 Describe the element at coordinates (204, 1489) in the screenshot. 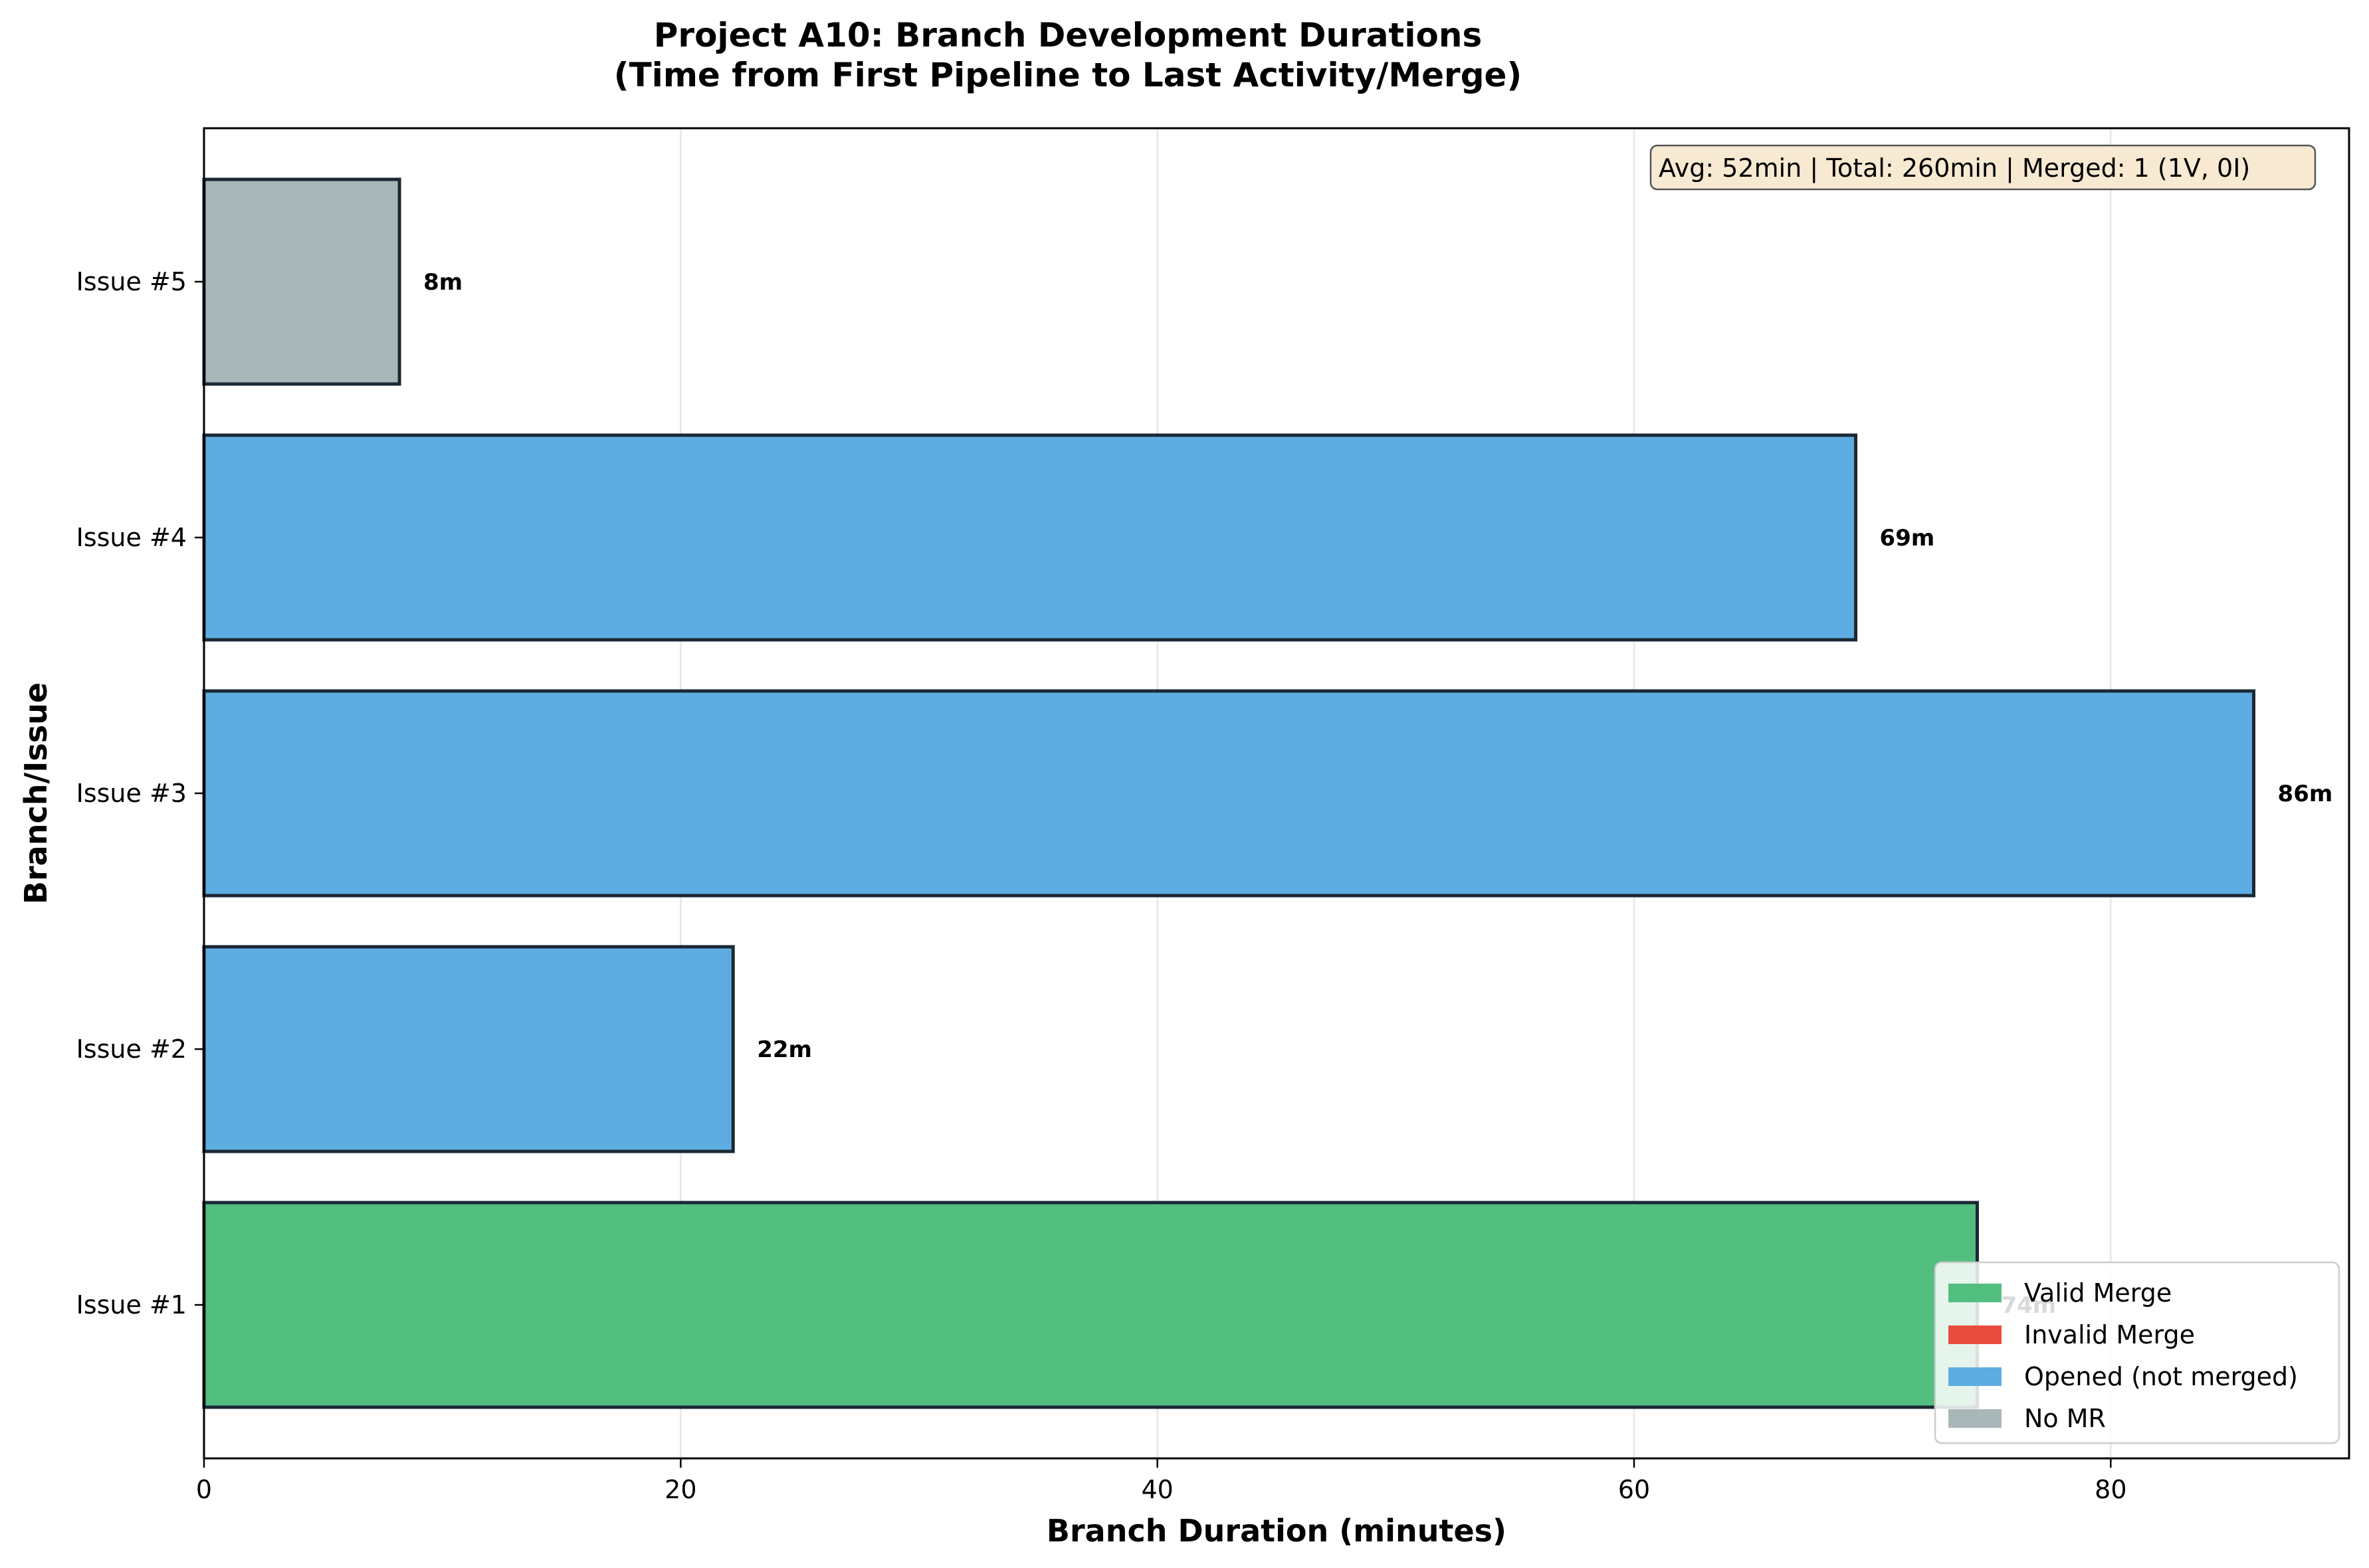

I see `x-tick-label: 0` at that location.